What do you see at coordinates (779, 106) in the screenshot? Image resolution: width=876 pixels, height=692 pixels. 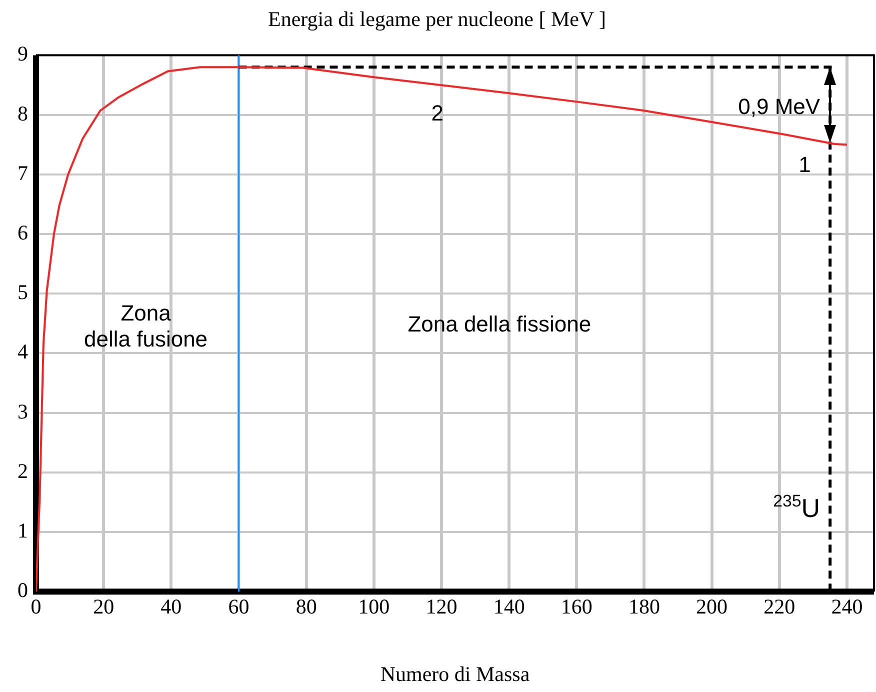 I see `annotation: 0,9 MeV` at bounding box center [779, 106].